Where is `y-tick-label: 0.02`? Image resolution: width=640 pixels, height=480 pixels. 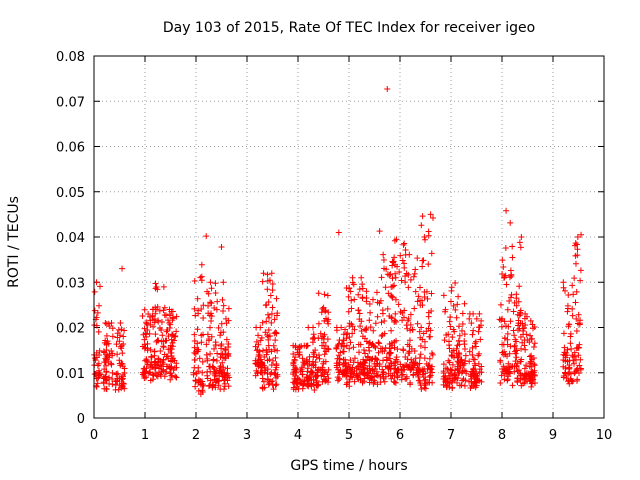 y-tick-label: 0.02 is located at coordinates (70, 329).